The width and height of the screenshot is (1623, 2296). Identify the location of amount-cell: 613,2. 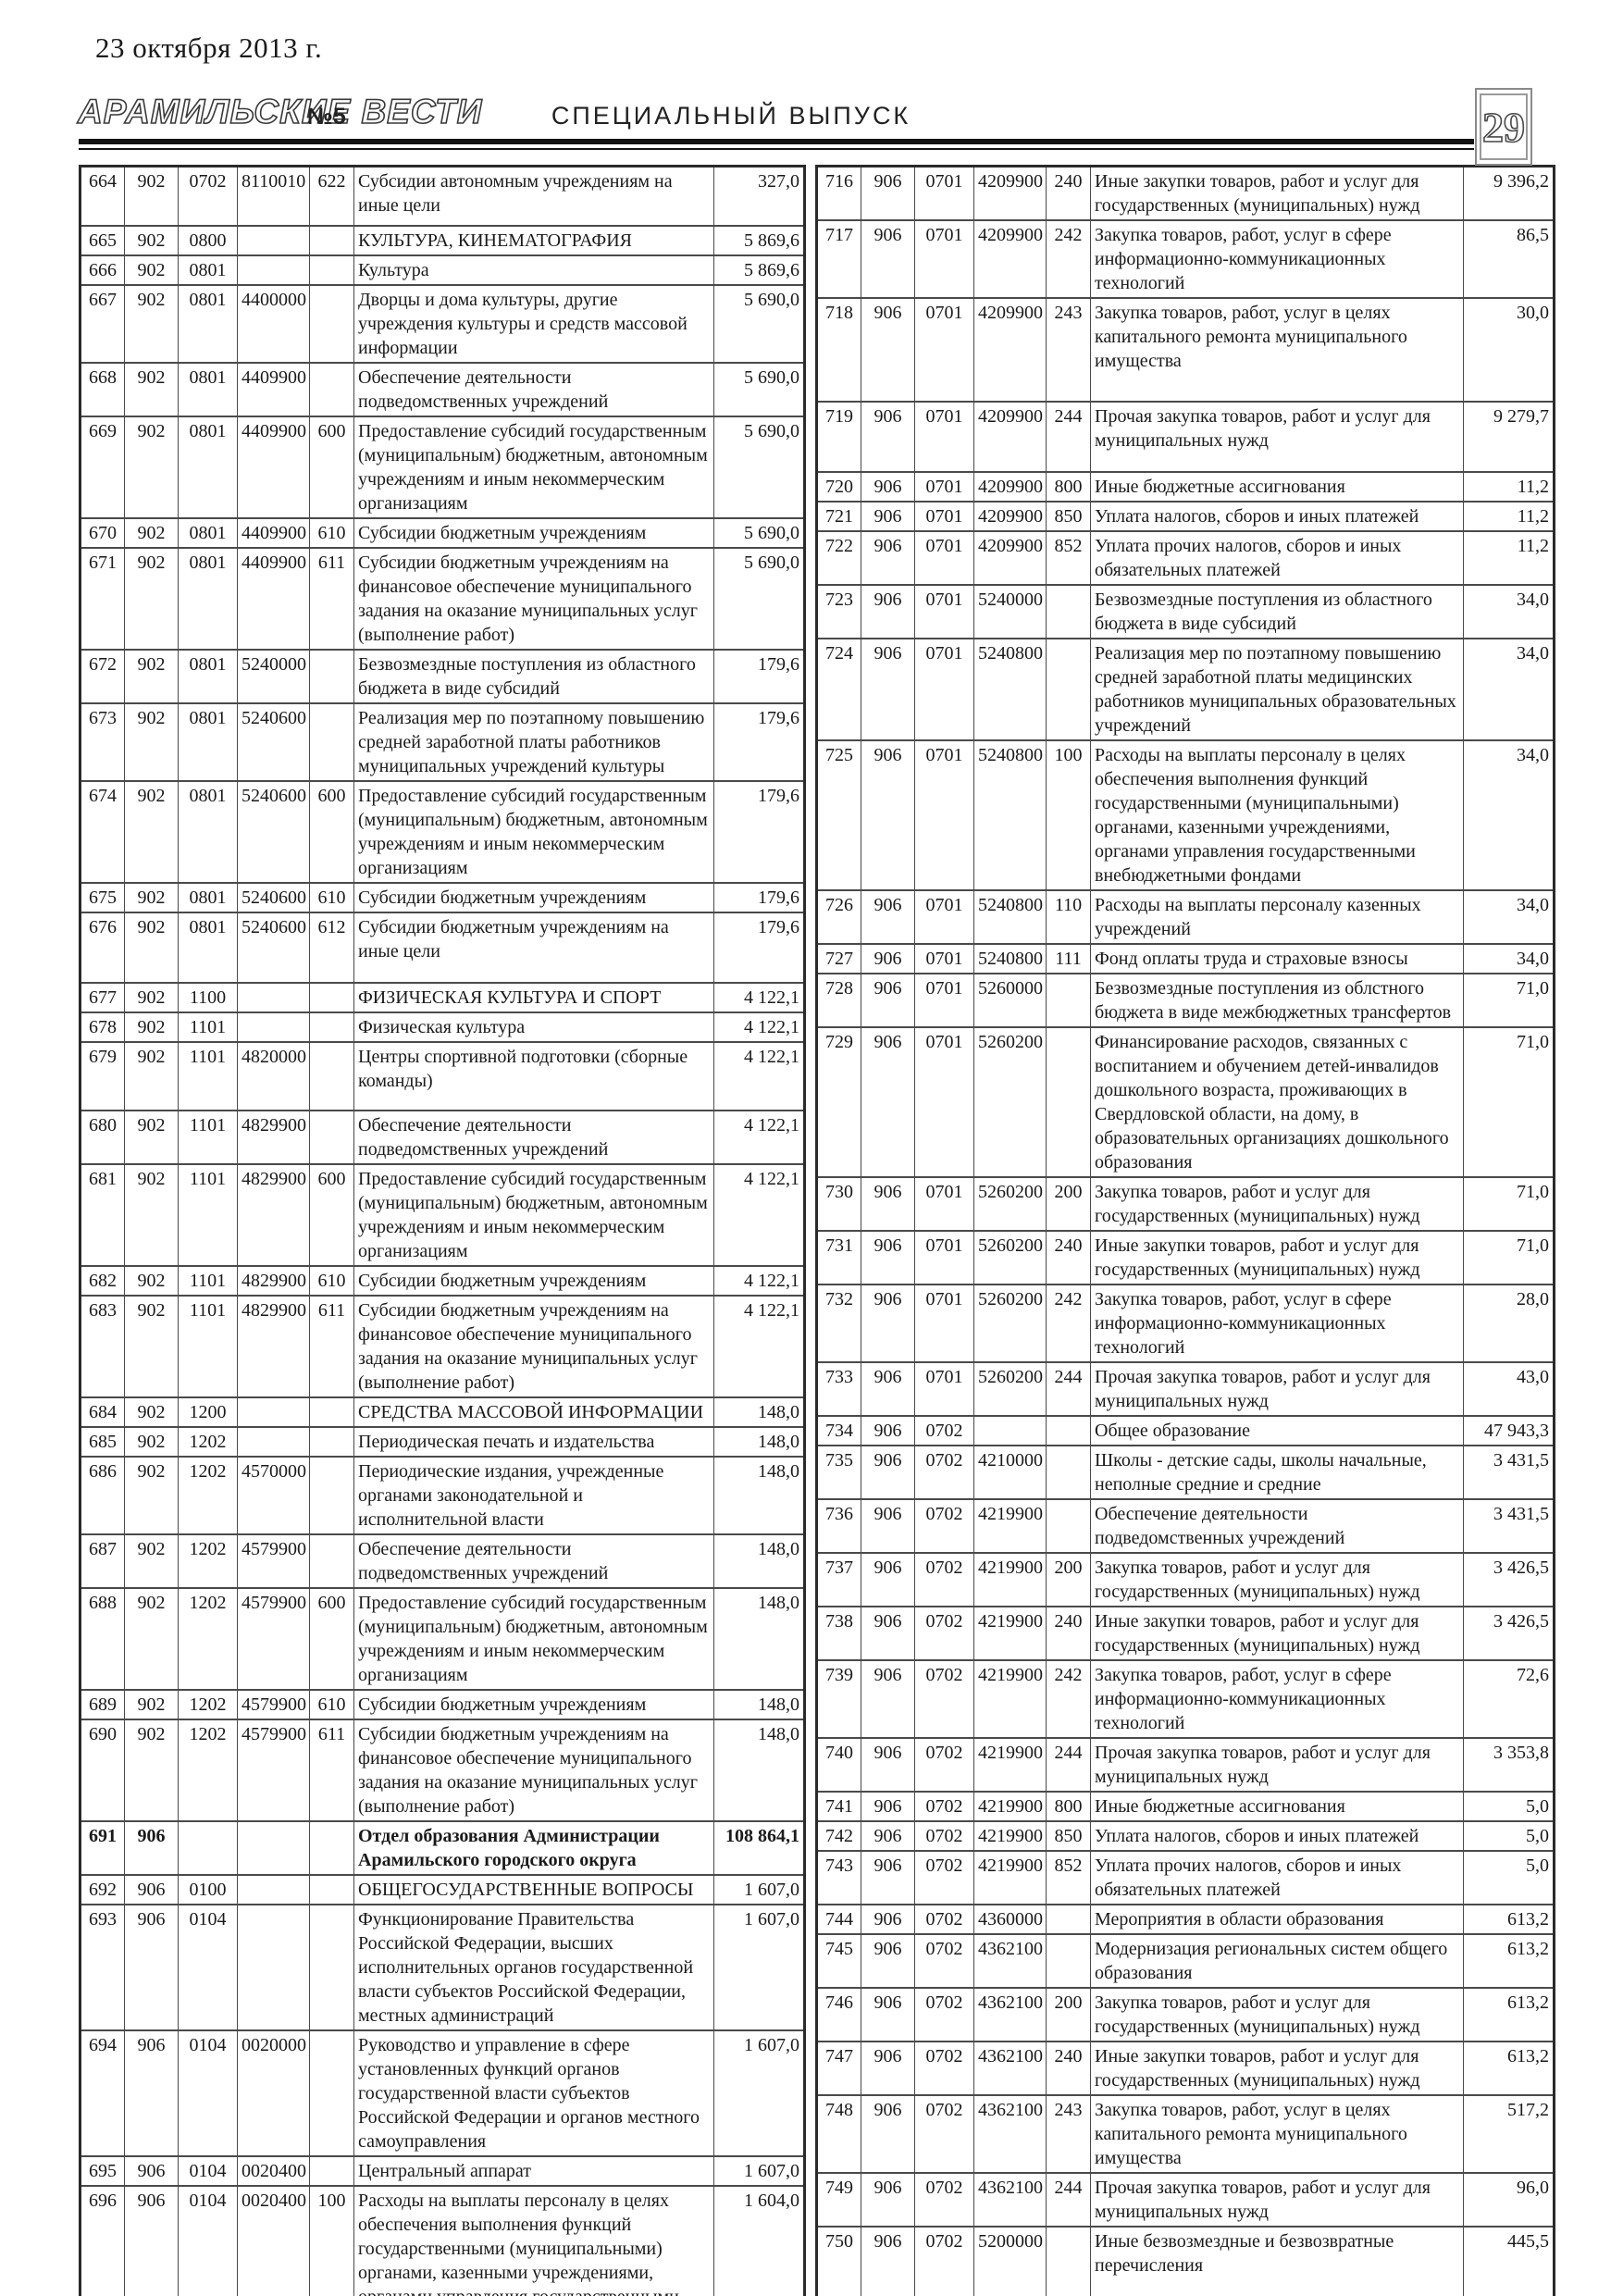
(1509, 1919).